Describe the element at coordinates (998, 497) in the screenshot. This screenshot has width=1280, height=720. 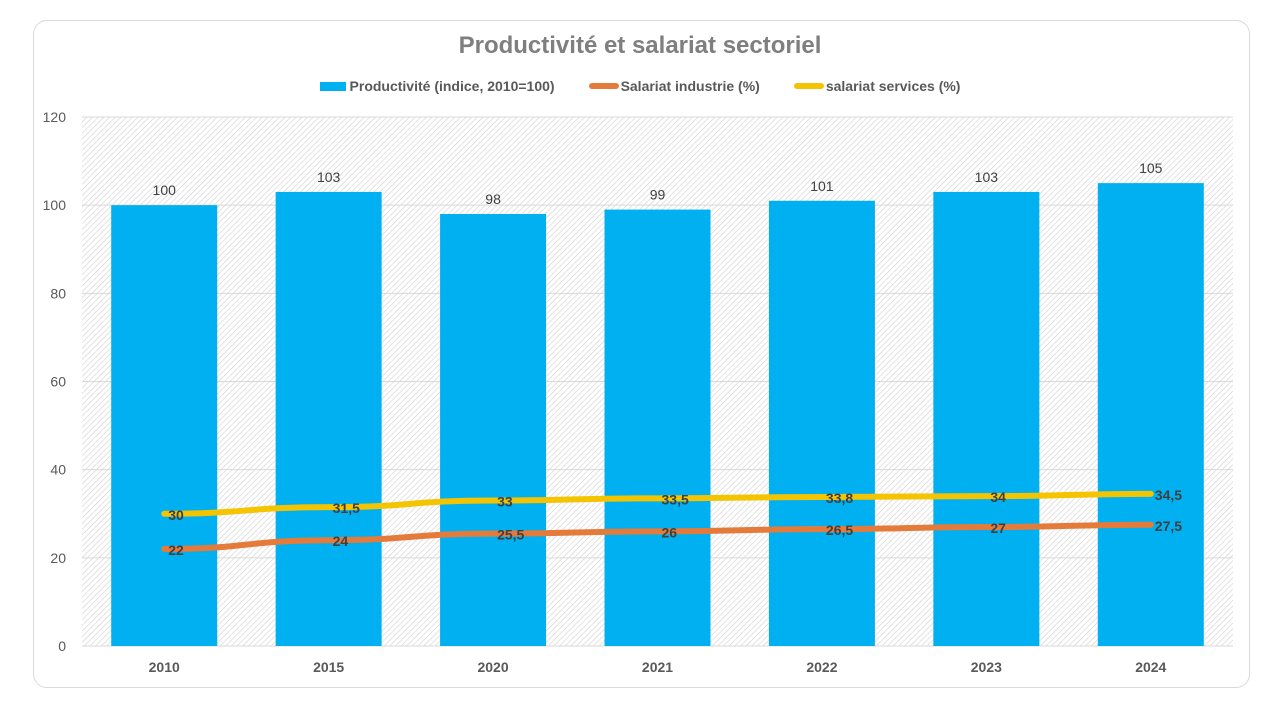
I see `line-data-label: 34` at that location.